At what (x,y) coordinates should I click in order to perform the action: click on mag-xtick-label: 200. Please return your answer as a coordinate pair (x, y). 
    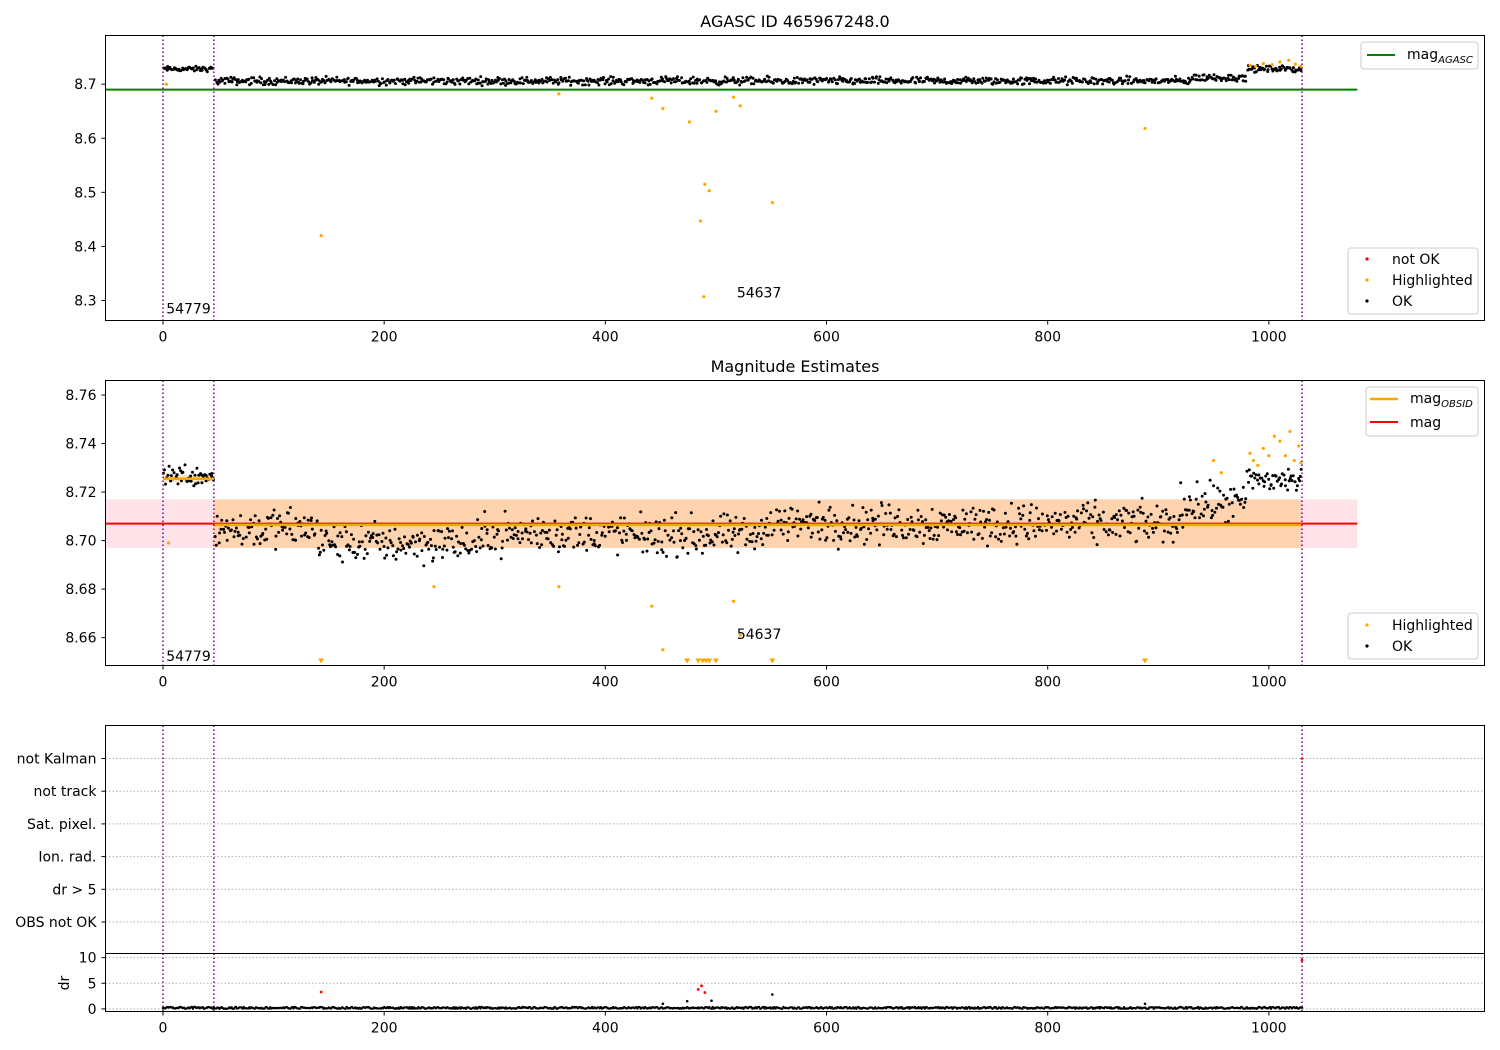
    Looking at the image, I should click on (384, 683).